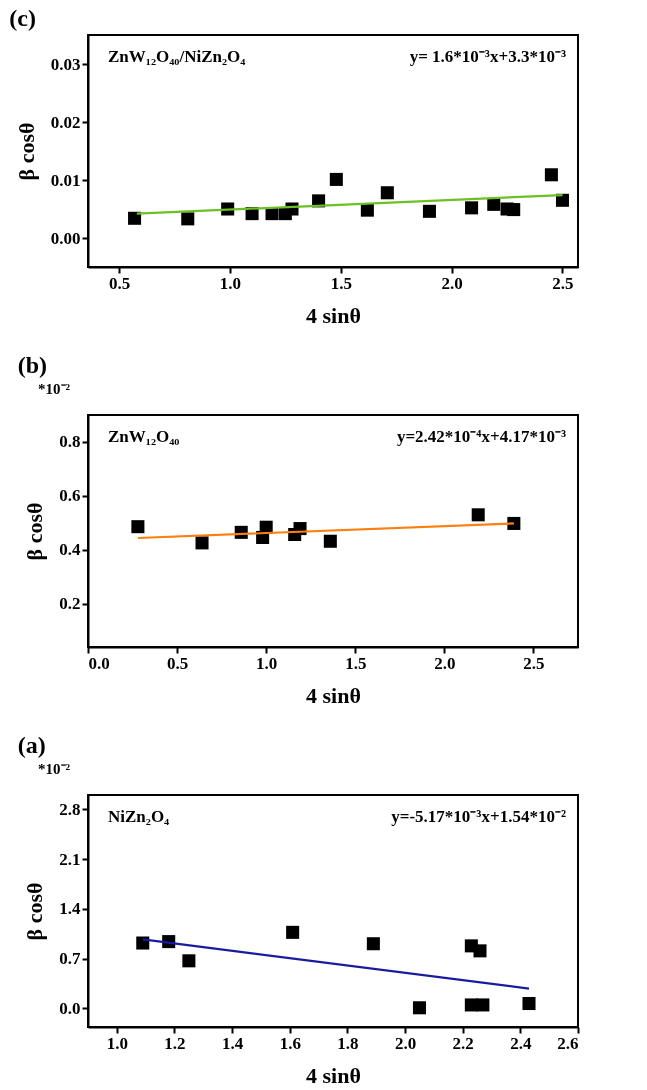  Describe the element at coordinates (70, 550) in the screenshot. I see `y-tick-label: 0.4` at that location.